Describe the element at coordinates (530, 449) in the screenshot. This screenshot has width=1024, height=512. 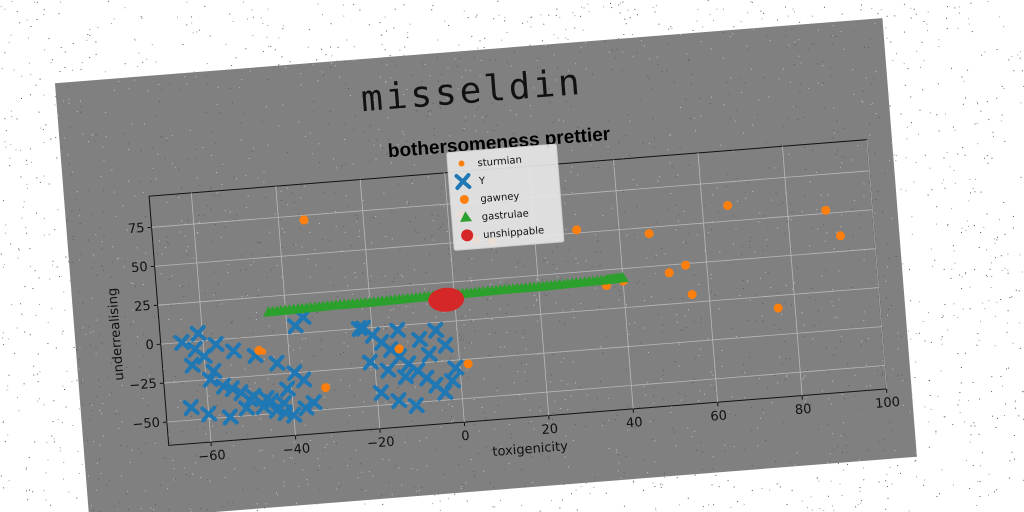
I see `x-axis-label: toxigenicity` at that location.